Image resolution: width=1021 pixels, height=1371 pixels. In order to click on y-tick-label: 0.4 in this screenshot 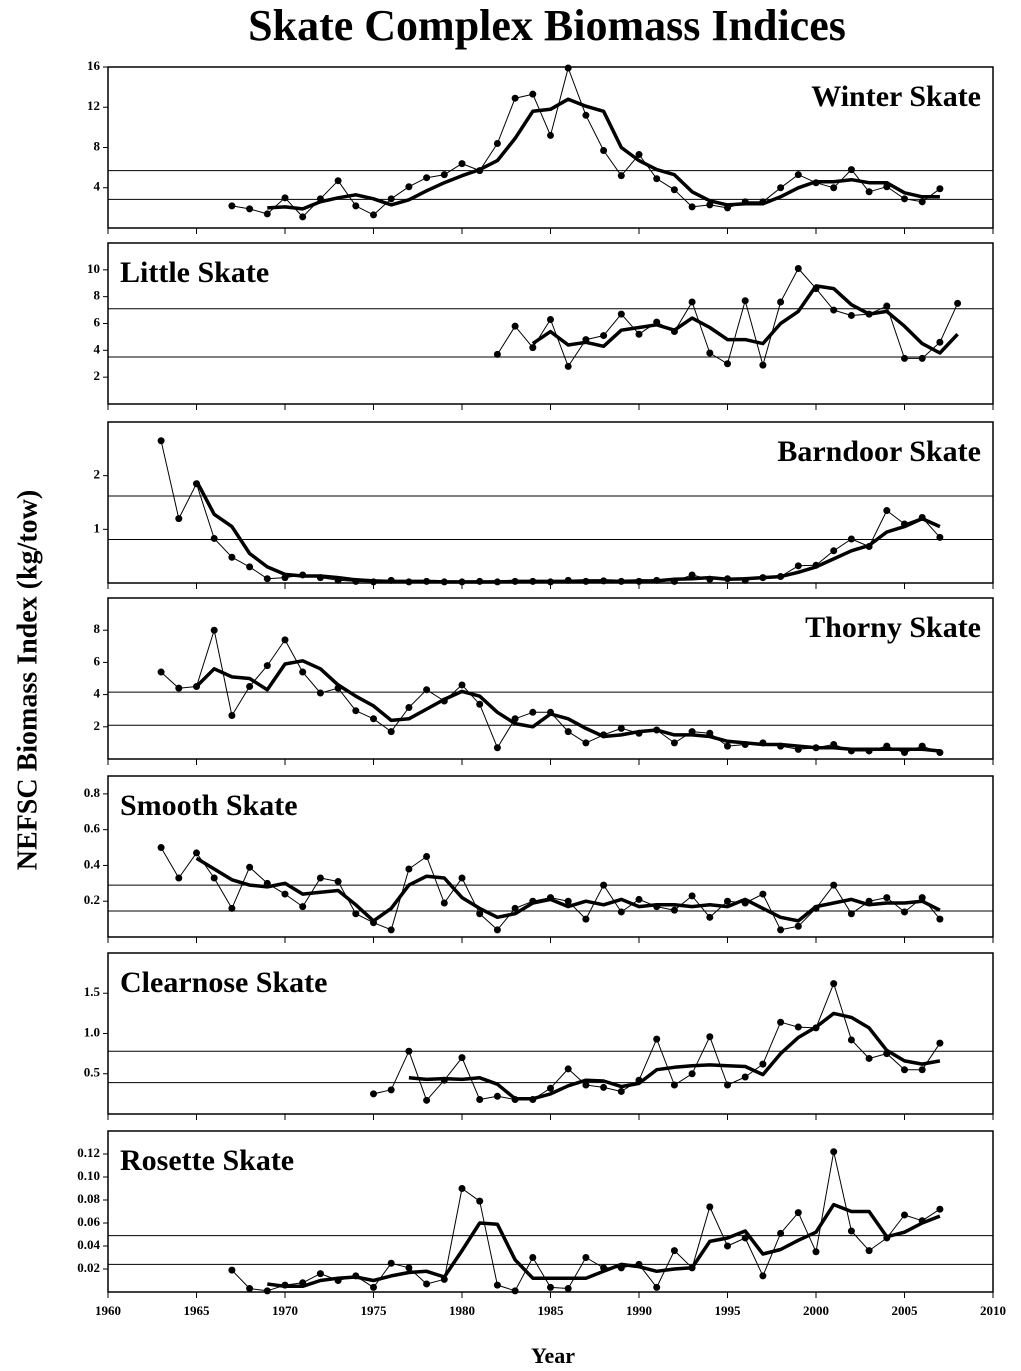, I will do `click(92, 863)`.